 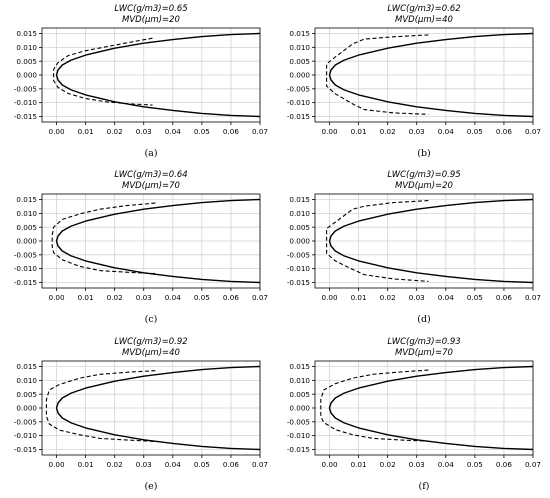 What do you see at coordinates (150, 175) in the screenshot?
I see `chart-title-lwc: LWC(g/m3)=0.64` at bounding box center [150, 175].